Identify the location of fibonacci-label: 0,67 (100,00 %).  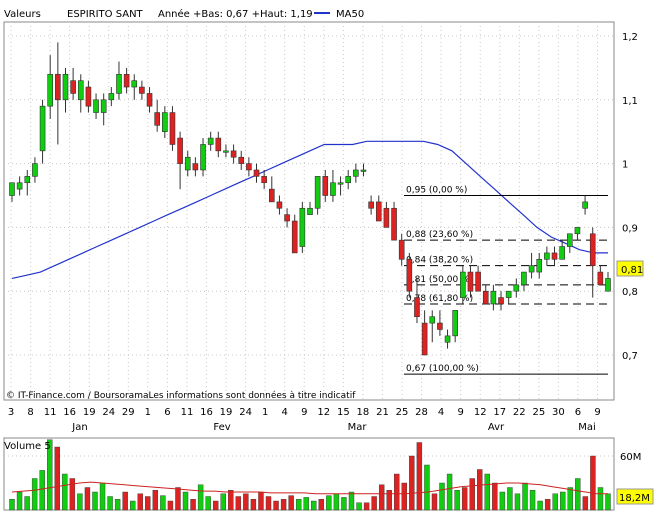
(442, 369).